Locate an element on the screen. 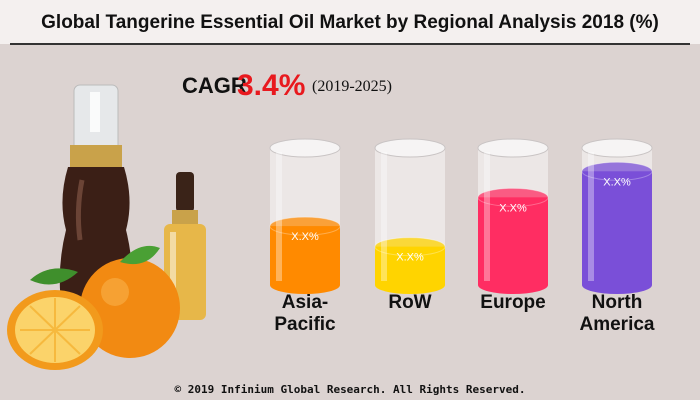 Image resolution: width=700 pixels, height=400 pixels. category-label: Europe is located at coordinates (513, 302).